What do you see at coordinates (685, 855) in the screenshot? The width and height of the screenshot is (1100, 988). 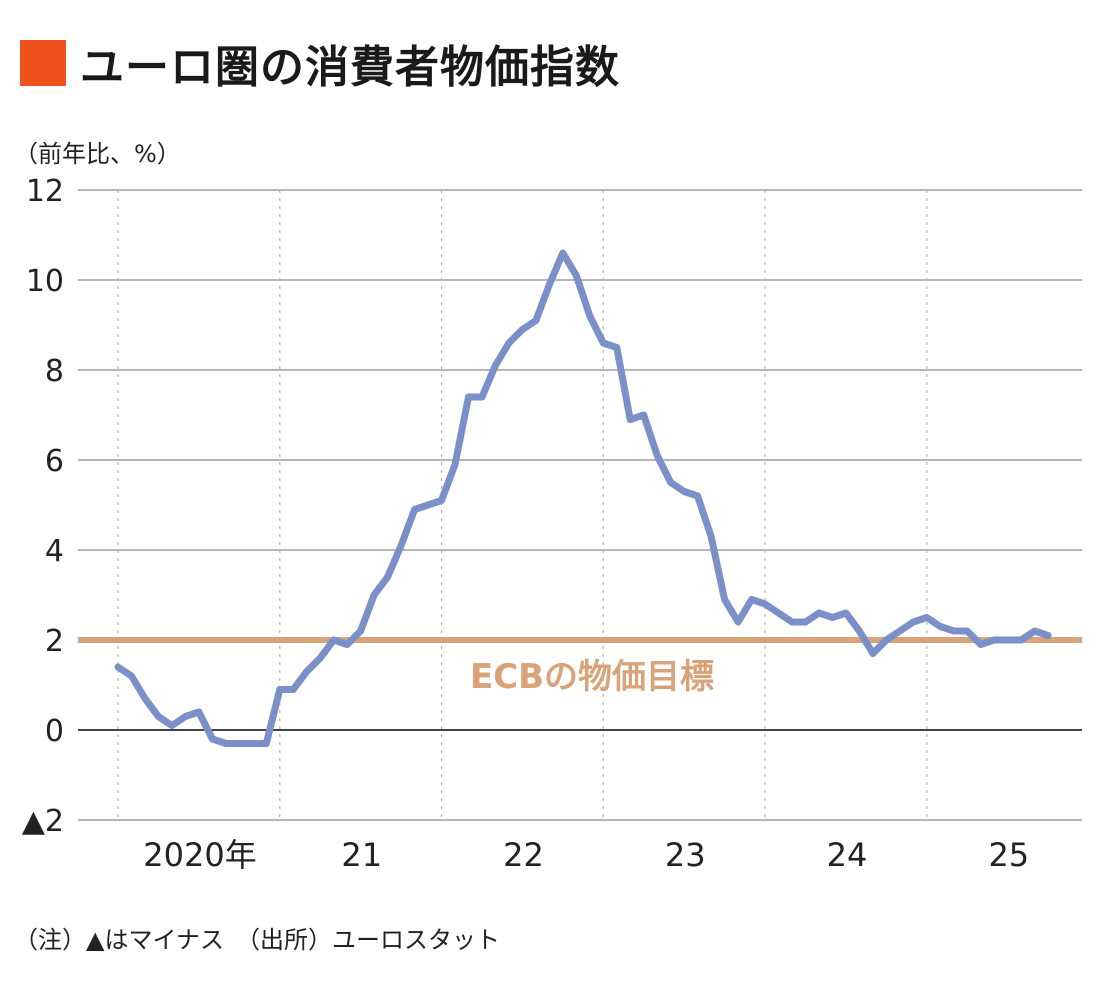 I see `x-tick-label: 23` at bounding box center [685, 855].